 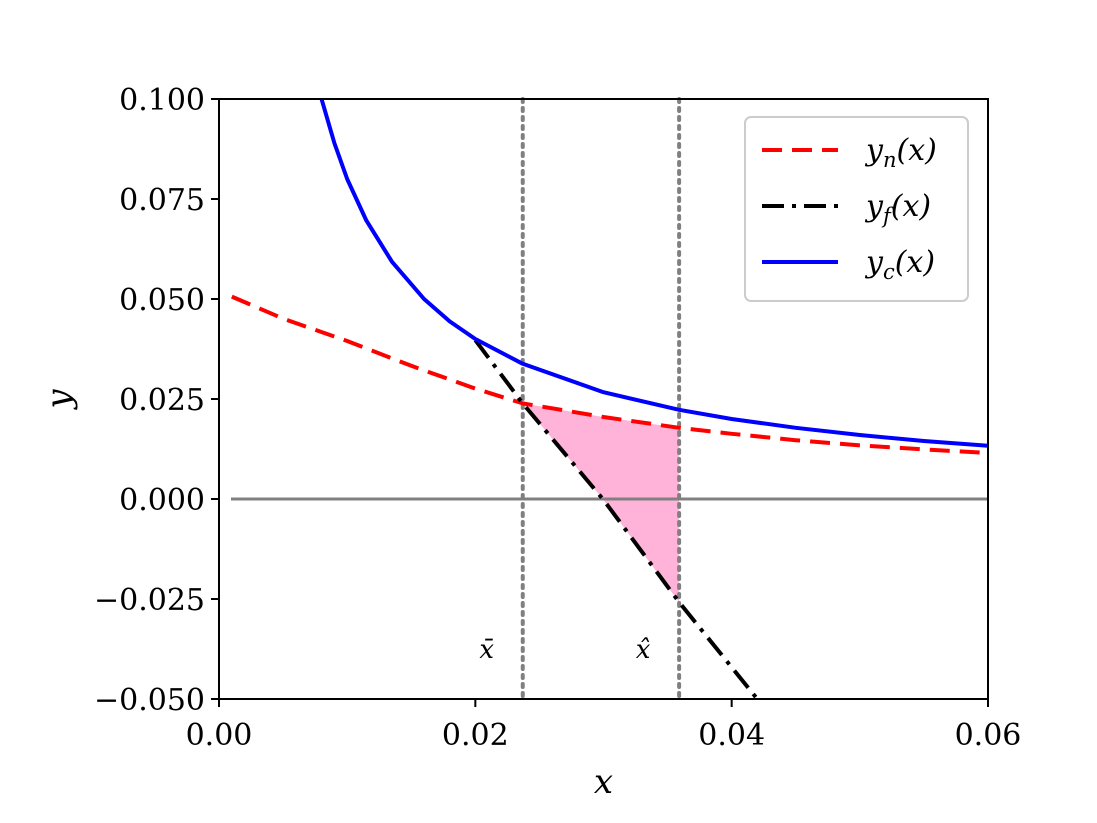 What do you see at coordinates (162, 200) in the screenshot?
I see `y-tick-label-1: 0.075` at bounding box center [162, 200].